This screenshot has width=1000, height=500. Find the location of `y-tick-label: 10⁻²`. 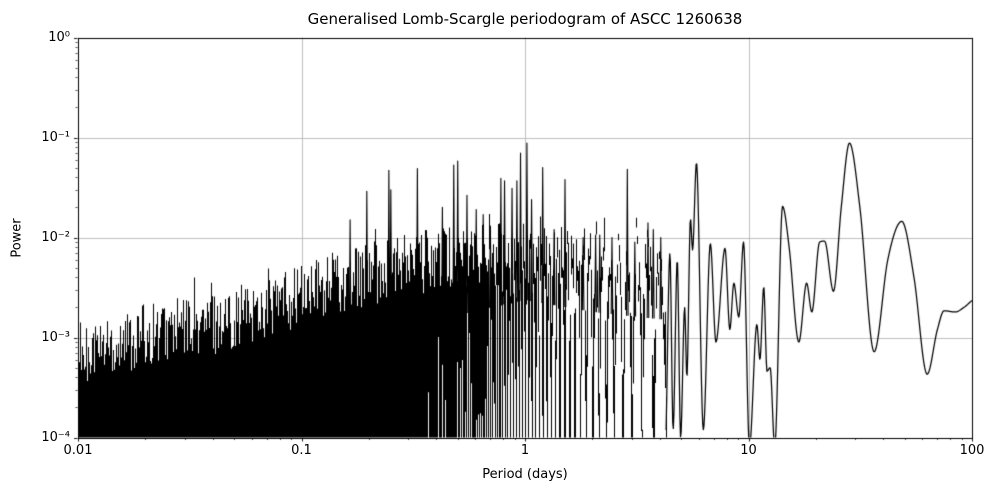

y-tick-label: 10⁻² is located at coordinates (55, 237).